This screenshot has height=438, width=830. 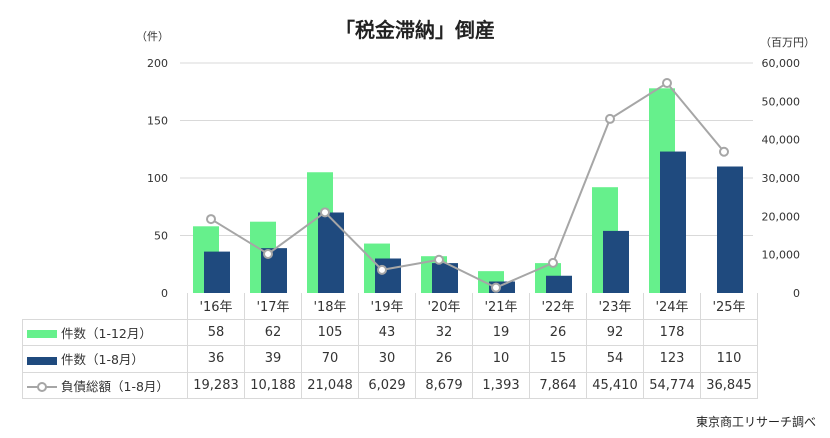 I want to click on category-label: '20年, so click(x=444, y=306).